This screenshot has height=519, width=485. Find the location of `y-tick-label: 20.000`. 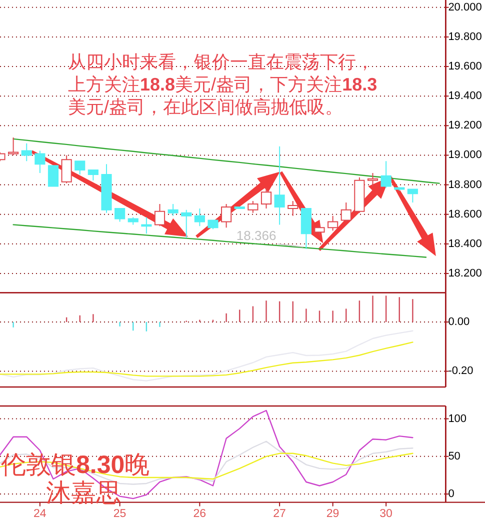

y-tick-label: 20.000 is located at coordinates (465, 7).